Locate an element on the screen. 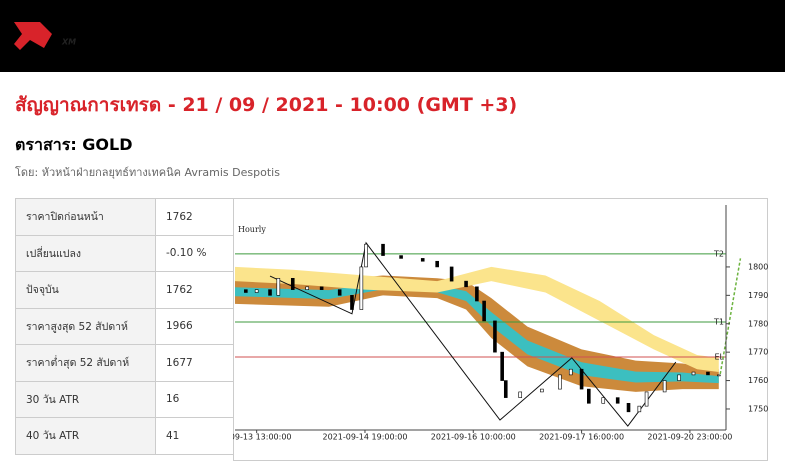 The width and height of the screenshot is (785, 474). cell-label: 40 วัน ATR is located at coordinates (85, 436).